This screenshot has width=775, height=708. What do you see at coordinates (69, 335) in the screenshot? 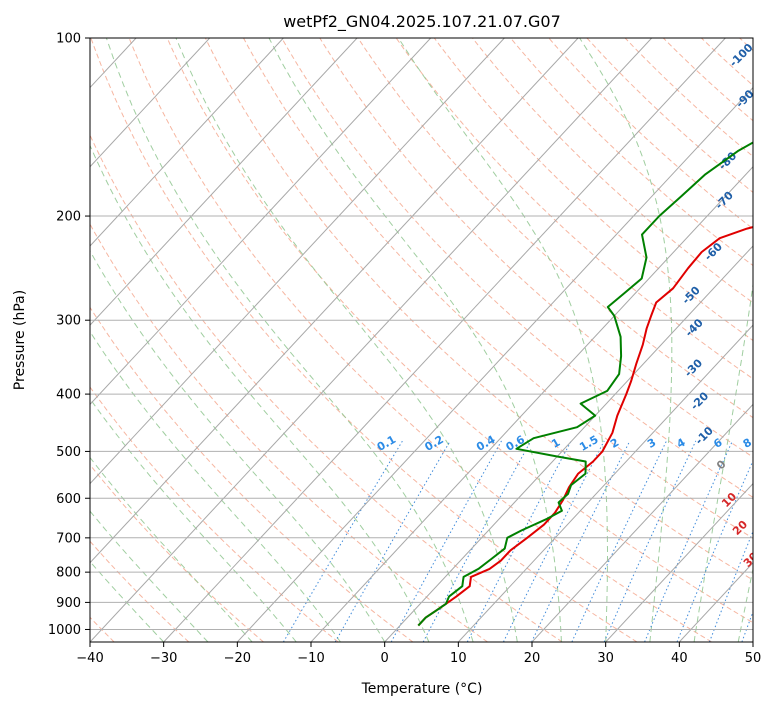
I see `y-axis-ticks: 1000 900 800 700 600 500 400 300 200 100` at bounding box center [69, 335].